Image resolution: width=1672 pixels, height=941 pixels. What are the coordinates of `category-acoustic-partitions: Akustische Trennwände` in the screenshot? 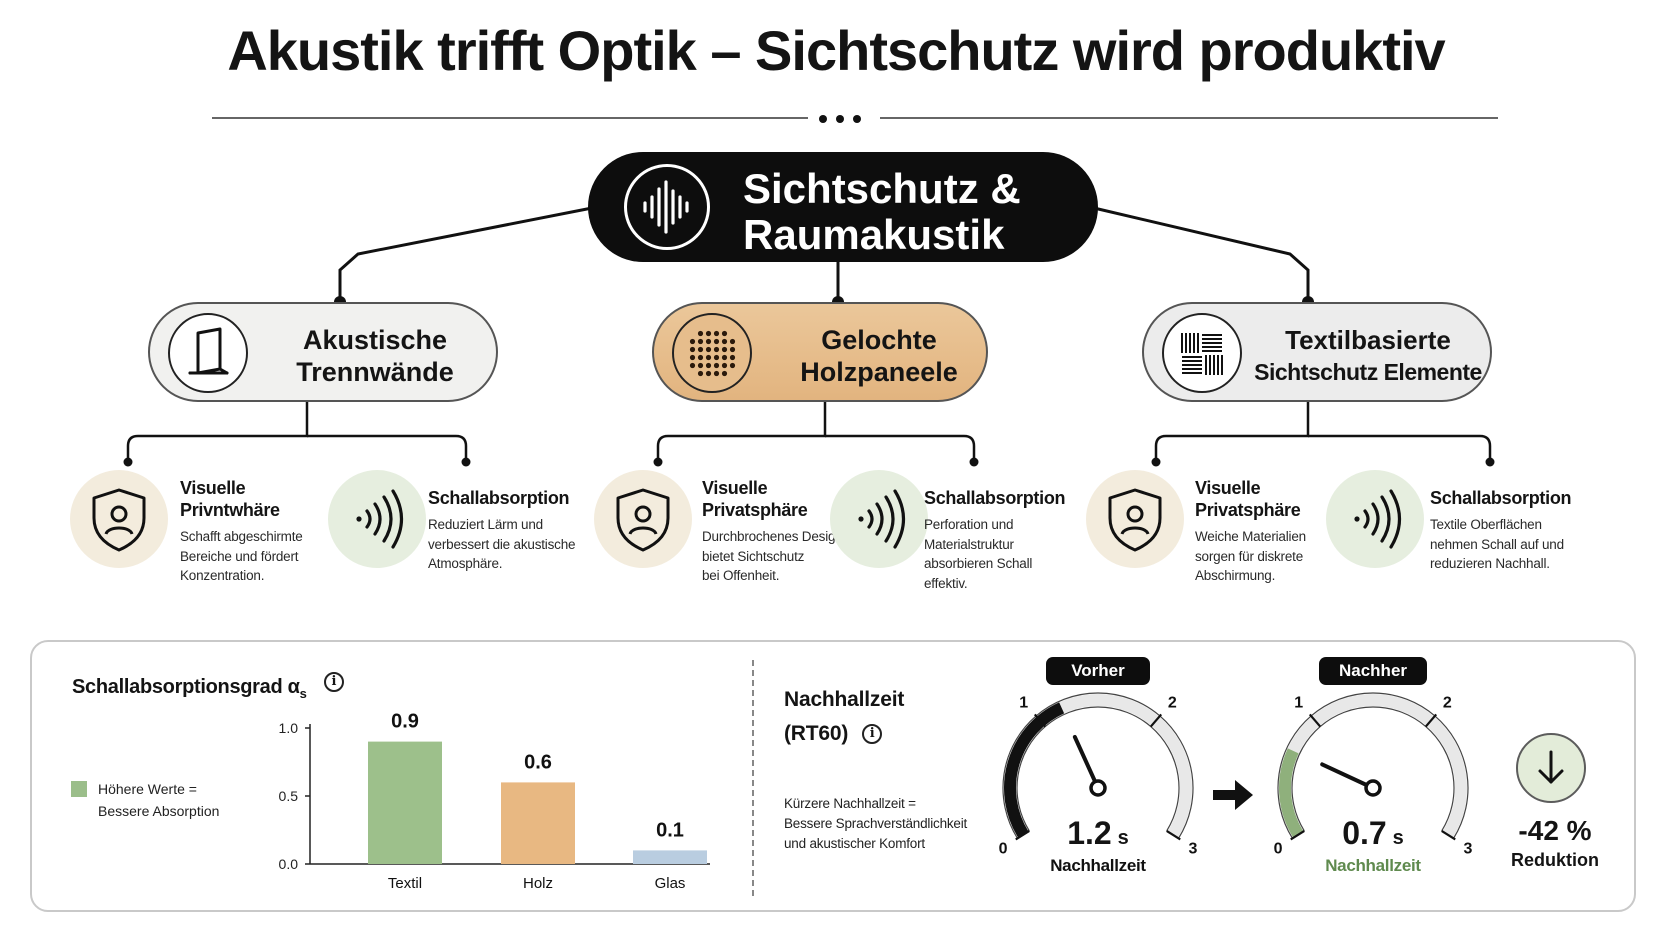 It's located at (323, 352).